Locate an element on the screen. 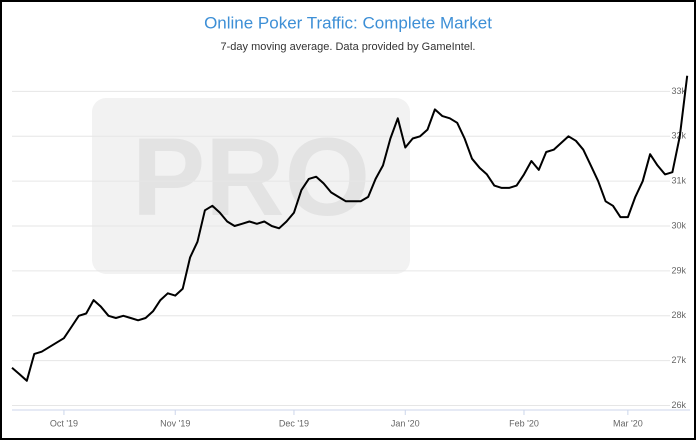  x-tick-label: Mar '20 is located at coordinates (628, 423).